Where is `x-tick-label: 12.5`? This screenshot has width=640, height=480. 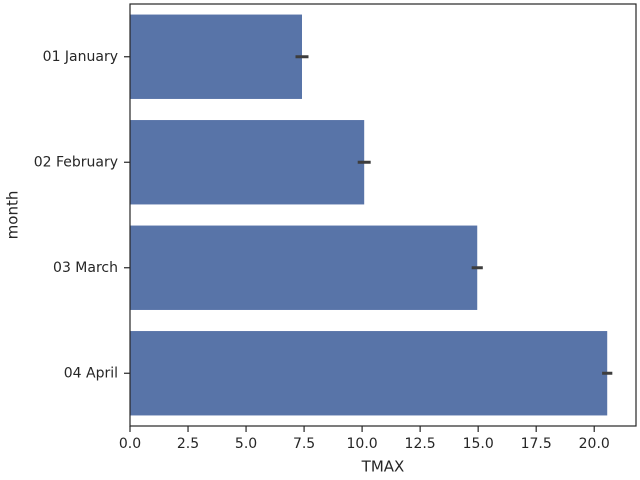 x-tick-label: 12.5 is located at coordinates (420, 444).